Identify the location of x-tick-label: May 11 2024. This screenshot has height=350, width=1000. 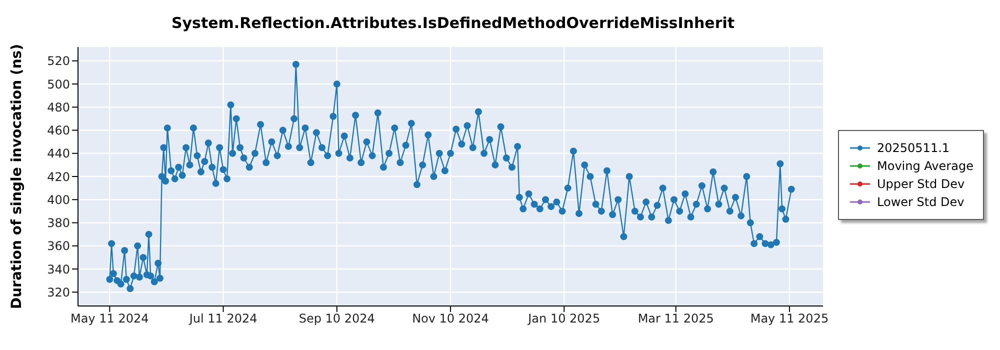
(109, 319).